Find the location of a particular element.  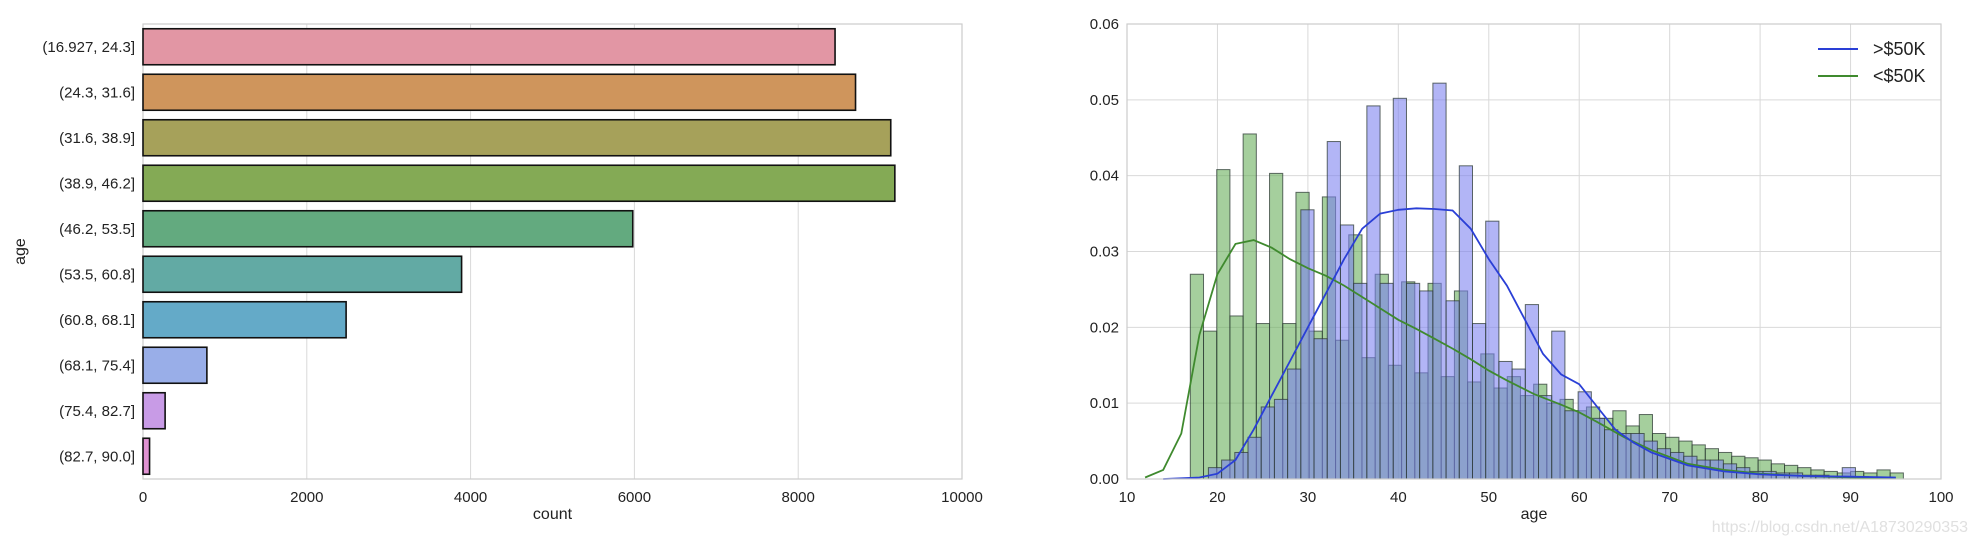

x-tick-label: 10000 is located at coordinates (962, 497).